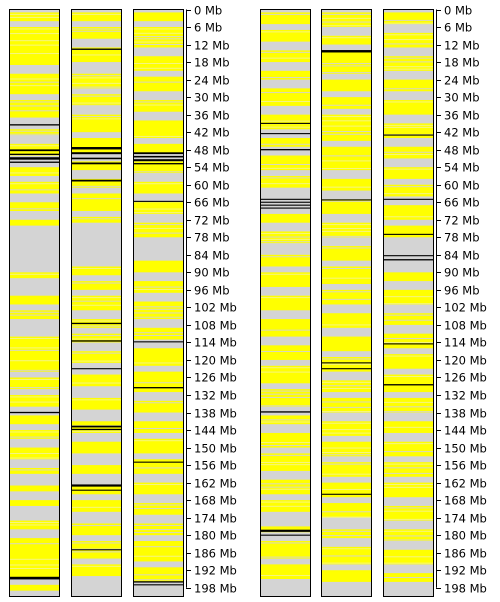 This screenshot has width=500, height=602. Describe the element at coordinates (462, 186) in the screenshot. I see `tick-label: 60 Mb` at that location.